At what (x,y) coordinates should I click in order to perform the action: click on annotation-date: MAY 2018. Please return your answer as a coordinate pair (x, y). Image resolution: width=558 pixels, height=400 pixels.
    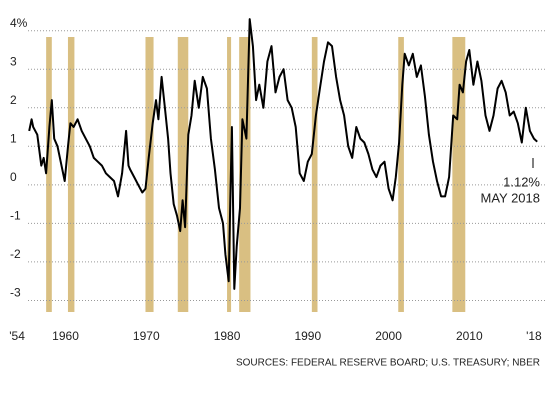
    Looking at the image, I should click on (510, 197).